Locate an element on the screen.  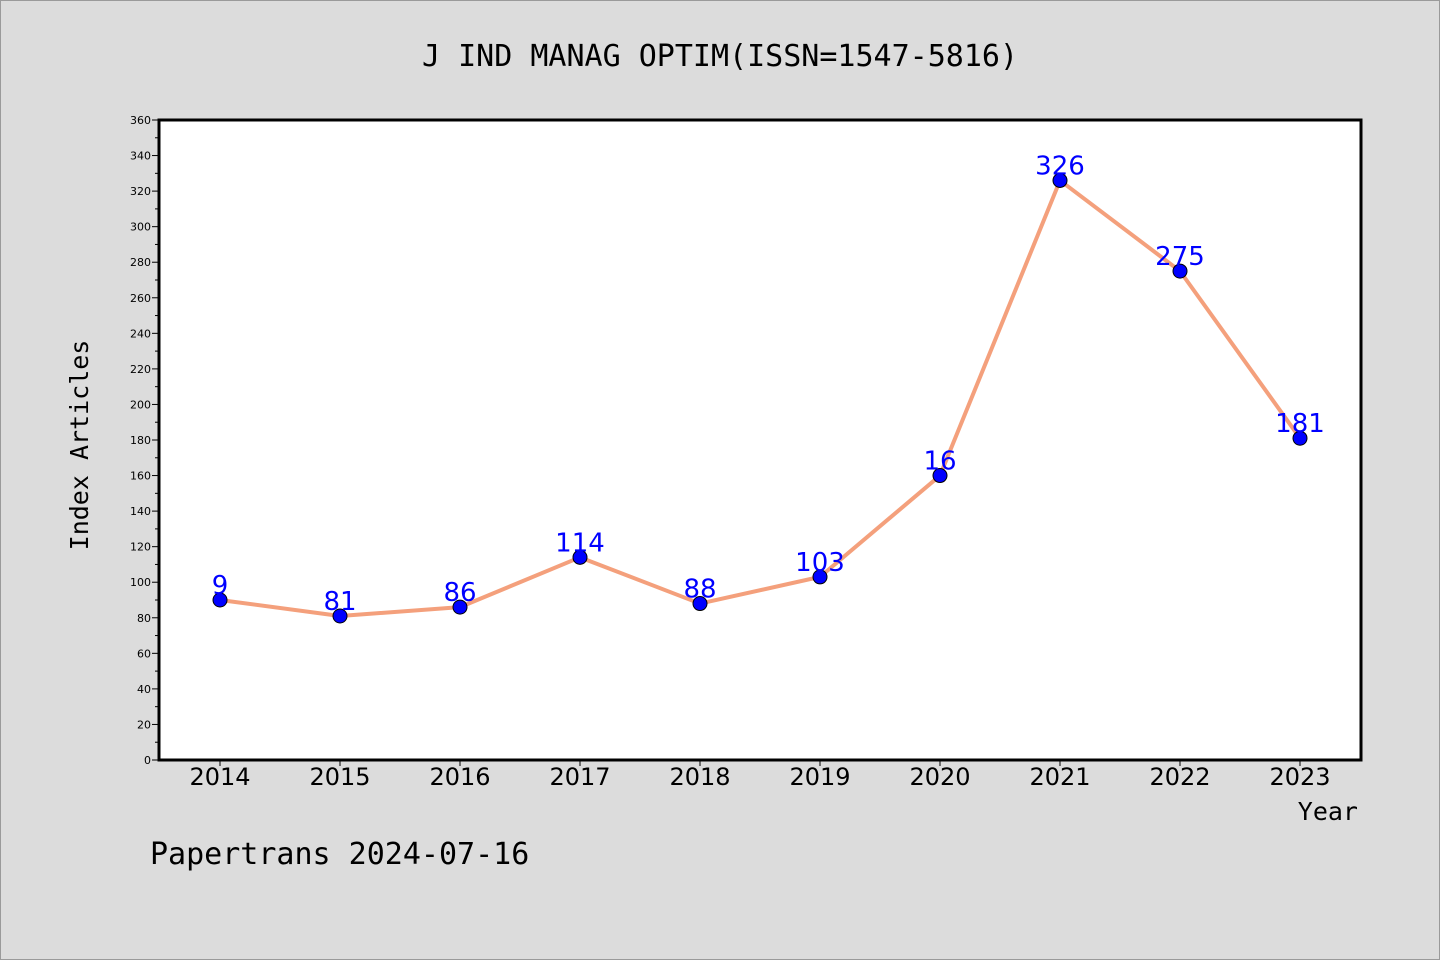
x-tick-label: 2018 is located at coordinates (699, 777).